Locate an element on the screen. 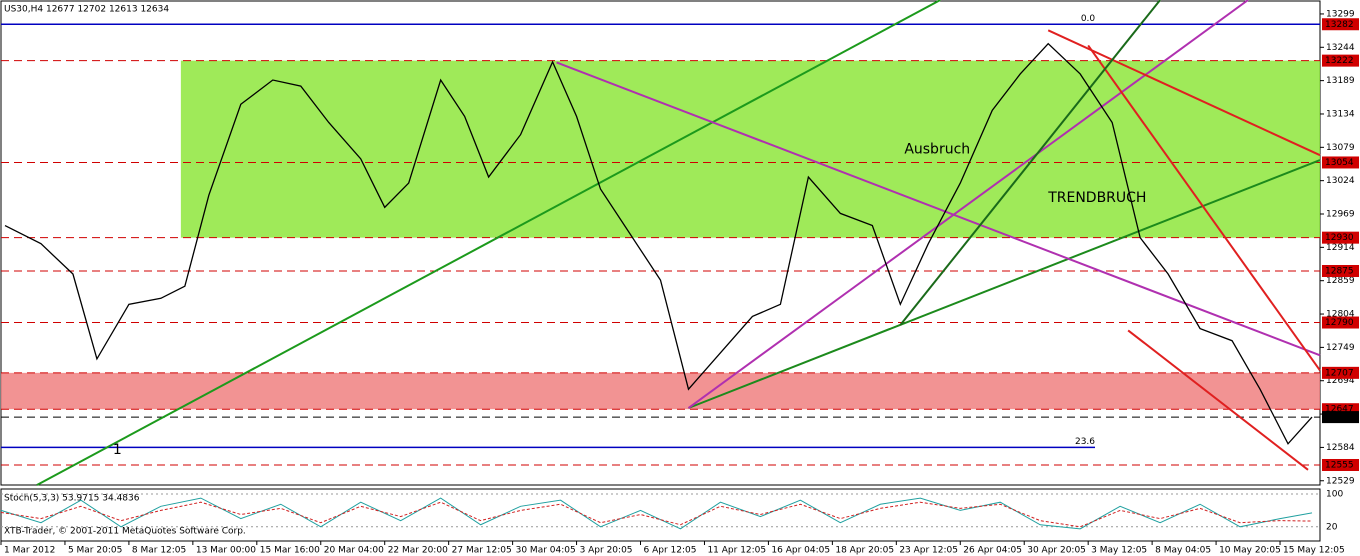 The height and width of the screenshot is (556, 1360). chart-title: US30,H4 12677 12702 12613 12634 is located at coordinates (86, 10).